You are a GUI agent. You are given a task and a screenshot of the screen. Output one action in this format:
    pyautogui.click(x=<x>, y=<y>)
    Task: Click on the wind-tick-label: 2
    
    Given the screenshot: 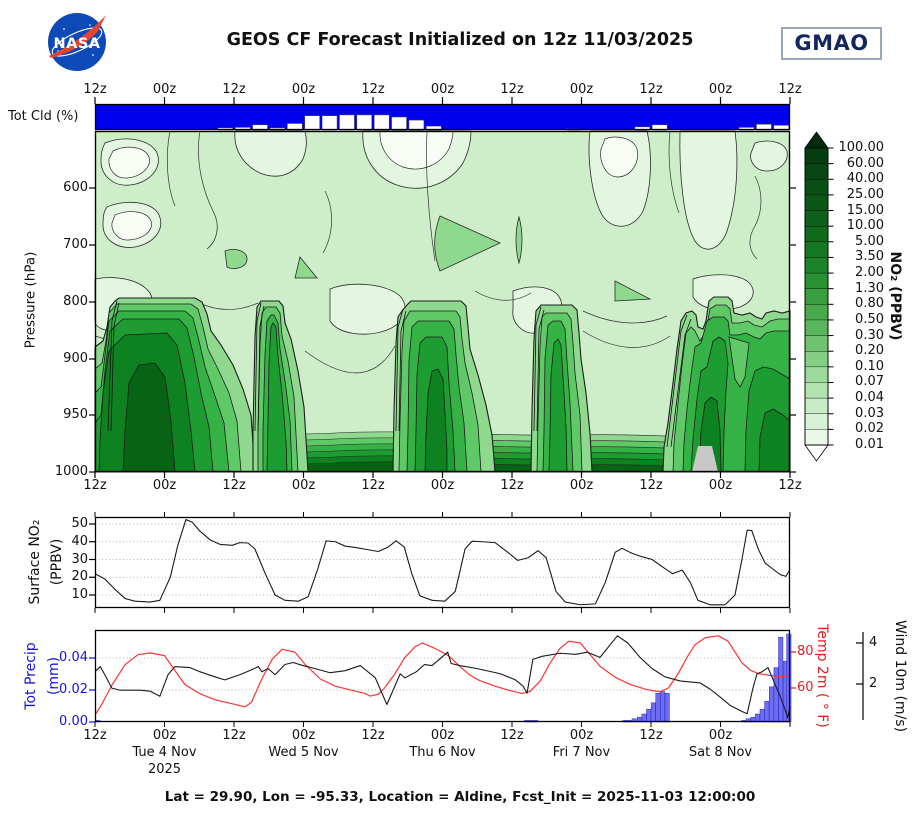 What is the action you would take?
    pyautogui.click(x=873, y=683)
    